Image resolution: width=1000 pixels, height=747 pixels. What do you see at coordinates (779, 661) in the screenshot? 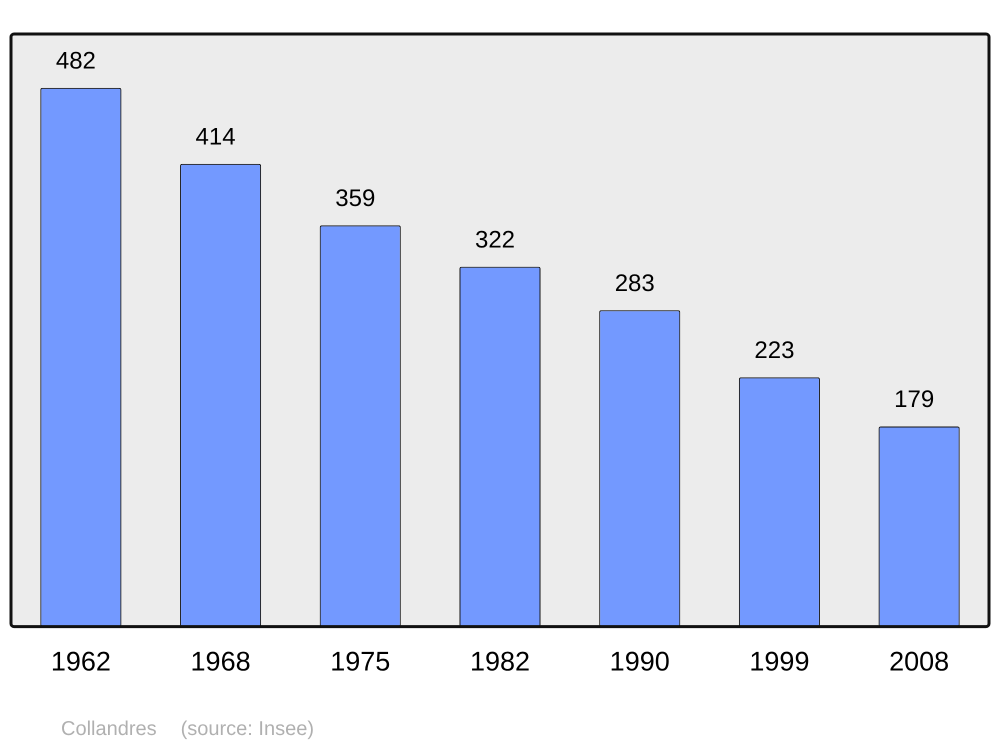
I see `x-tick-label: 1999` at bounding box center [779, 661].